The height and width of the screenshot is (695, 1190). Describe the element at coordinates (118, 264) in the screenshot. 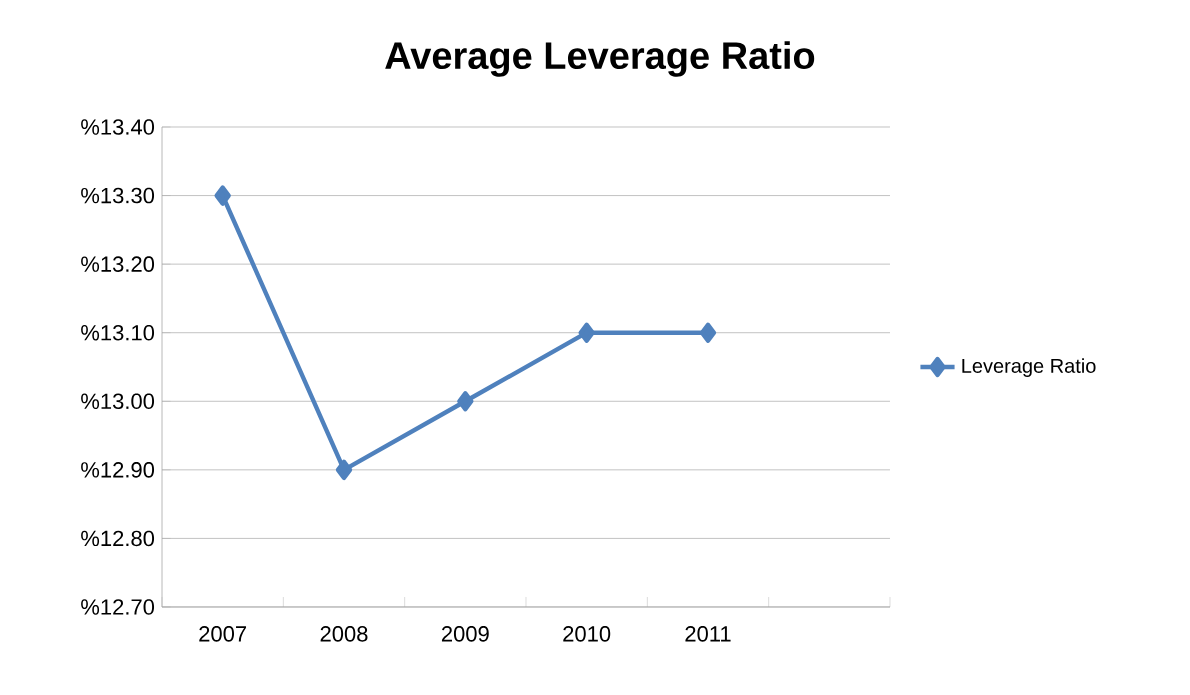

I see `y-tick-label: %13.20` at that location.